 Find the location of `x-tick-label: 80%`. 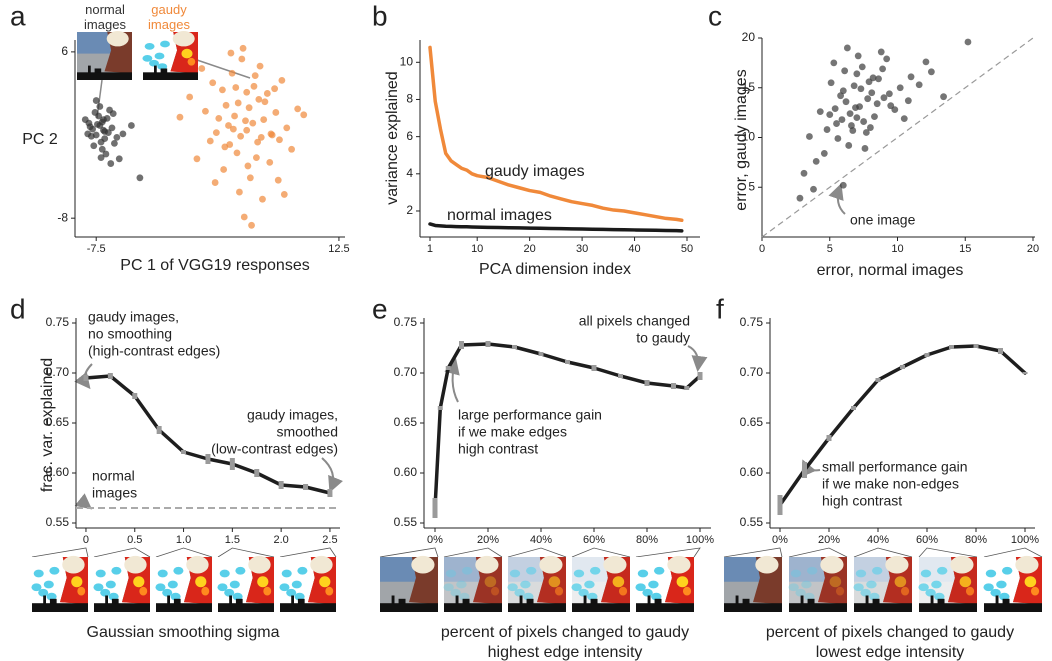

x-tick-label: 80% is located at coordinates (976, 540).